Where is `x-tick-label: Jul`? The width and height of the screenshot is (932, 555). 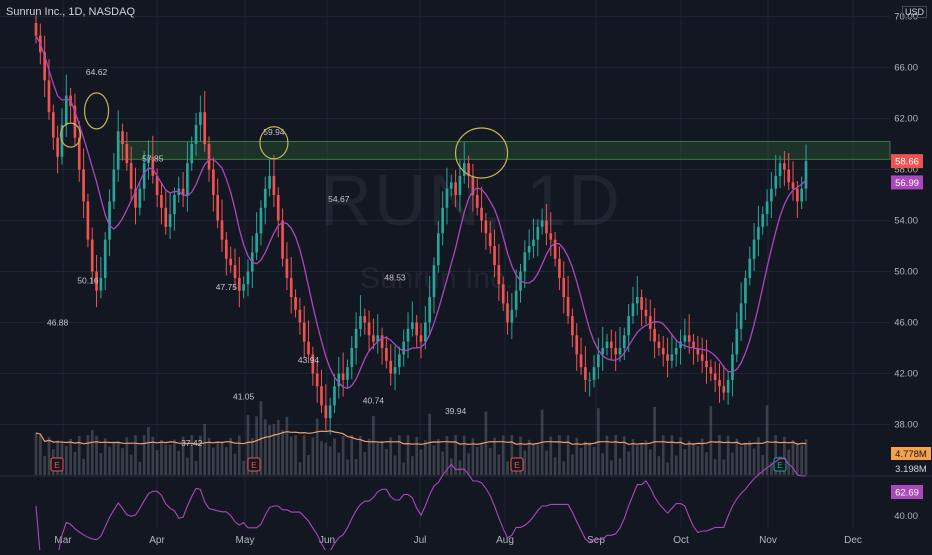
x-tick-label: Jul is located at coordinates (420, 540).